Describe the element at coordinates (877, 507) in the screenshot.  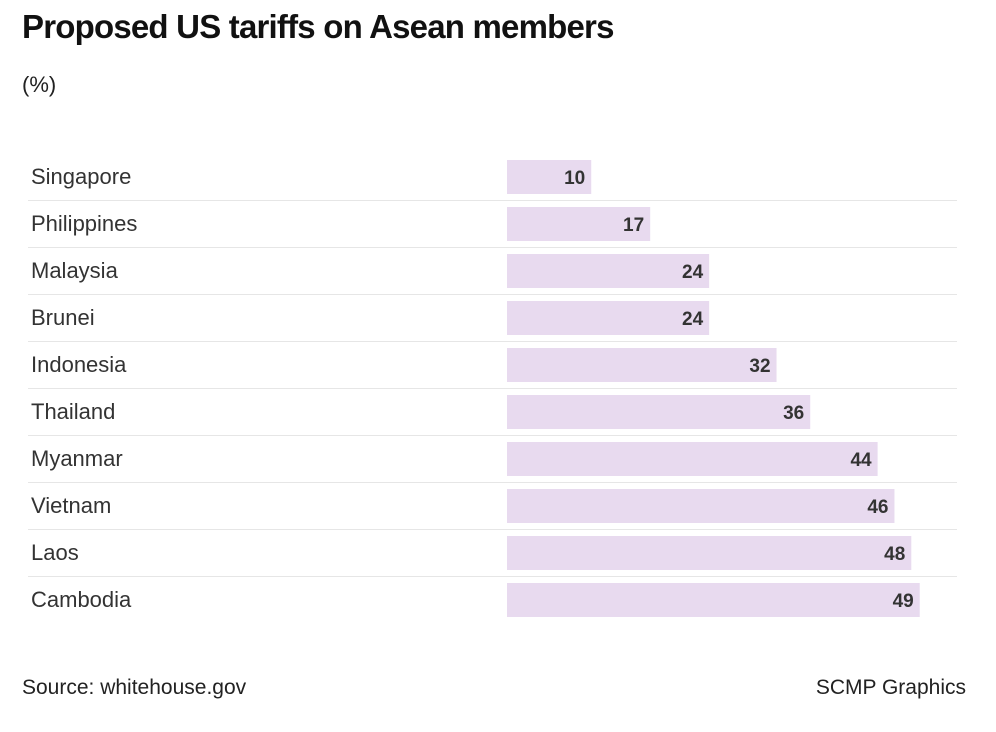
I see `value-label: 46` at that location.